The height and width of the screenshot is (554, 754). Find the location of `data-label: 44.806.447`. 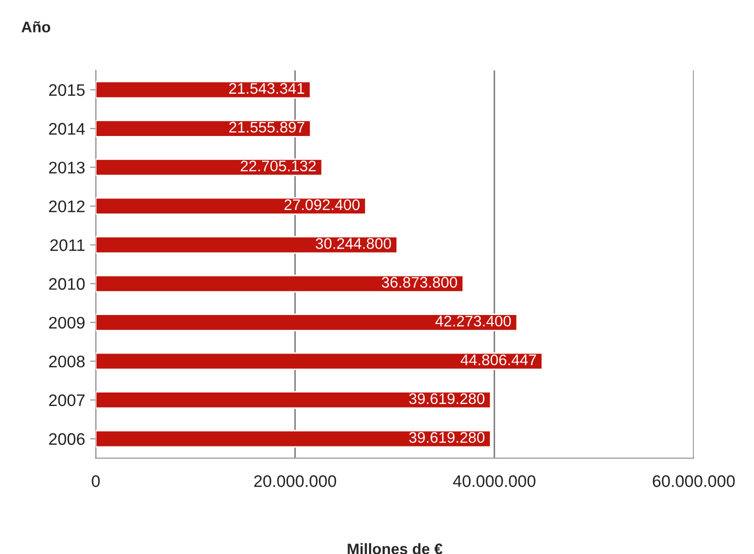

data-label: 44.806.447 is located at coordinates (498, 360).